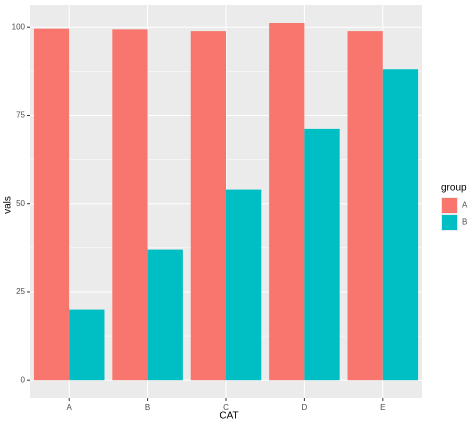 Image resolution: width=474 pixels, height=426 pixels. Describe the element at coordinates (20, 203) in the screenshot. I see `y-tick-label: 50` at that location.